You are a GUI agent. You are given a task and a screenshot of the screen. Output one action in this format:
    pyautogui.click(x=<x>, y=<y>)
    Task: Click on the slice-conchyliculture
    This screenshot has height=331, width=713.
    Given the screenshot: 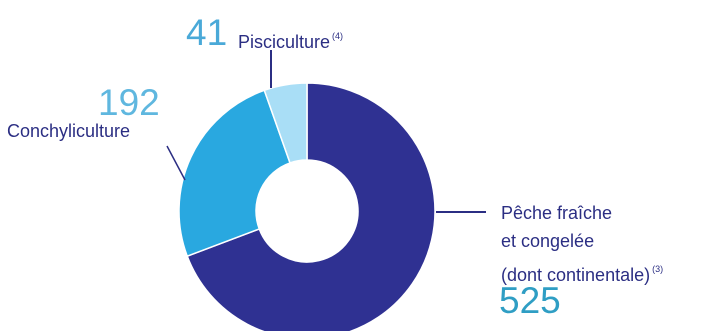 What is the action you would take?
    pyautogui.click(x=234, y=173)
    